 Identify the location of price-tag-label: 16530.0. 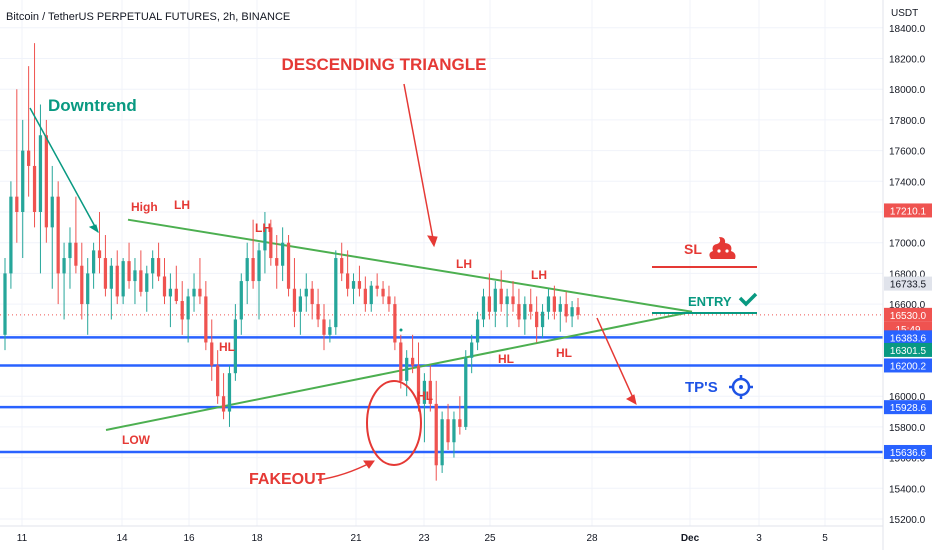
(908, 316).